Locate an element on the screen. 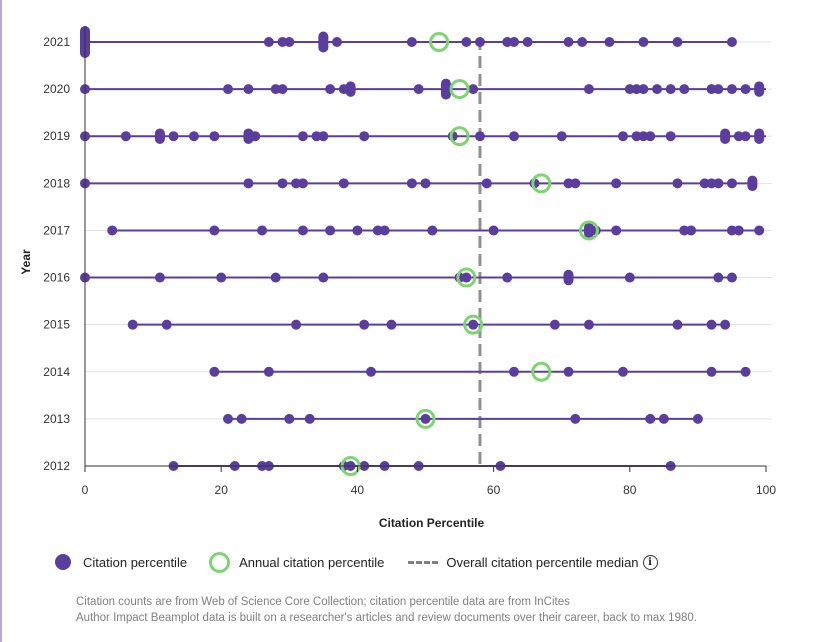  beam-2017 is located at coordinates (436, 230).